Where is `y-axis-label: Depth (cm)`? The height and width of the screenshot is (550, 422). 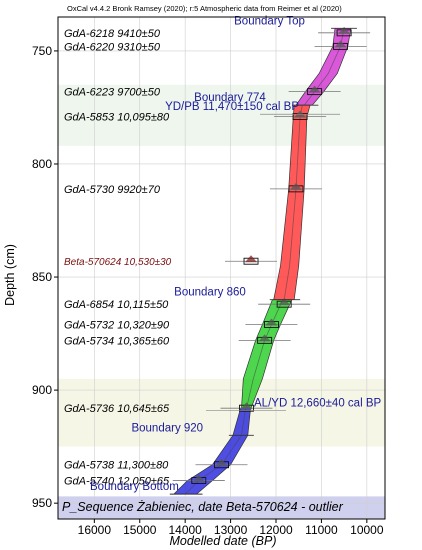
y-axis-label: Depth (cm) is located at coordinates (10, 275).